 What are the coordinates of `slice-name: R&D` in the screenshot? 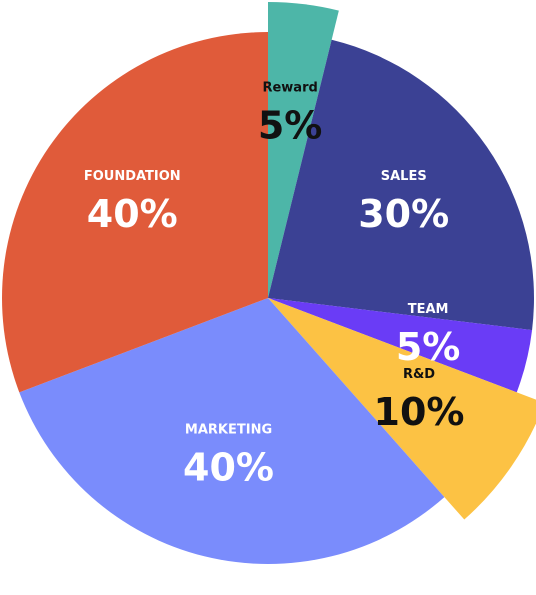 It's located at (419, 374).